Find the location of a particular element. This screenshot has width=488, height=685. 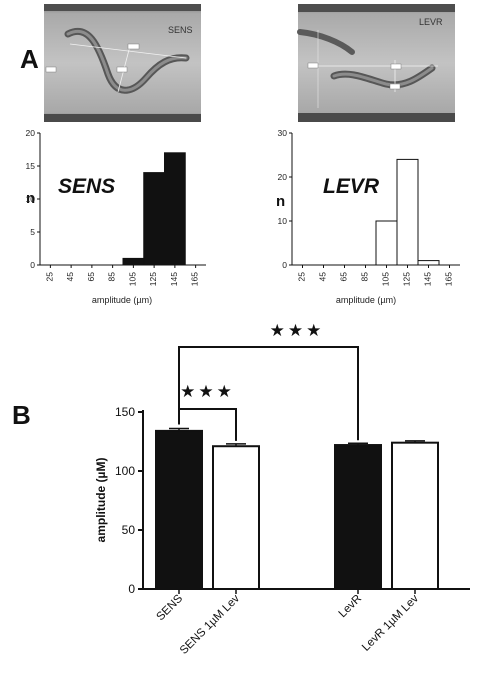

significance-bracket is located at coordinates (268, 393).